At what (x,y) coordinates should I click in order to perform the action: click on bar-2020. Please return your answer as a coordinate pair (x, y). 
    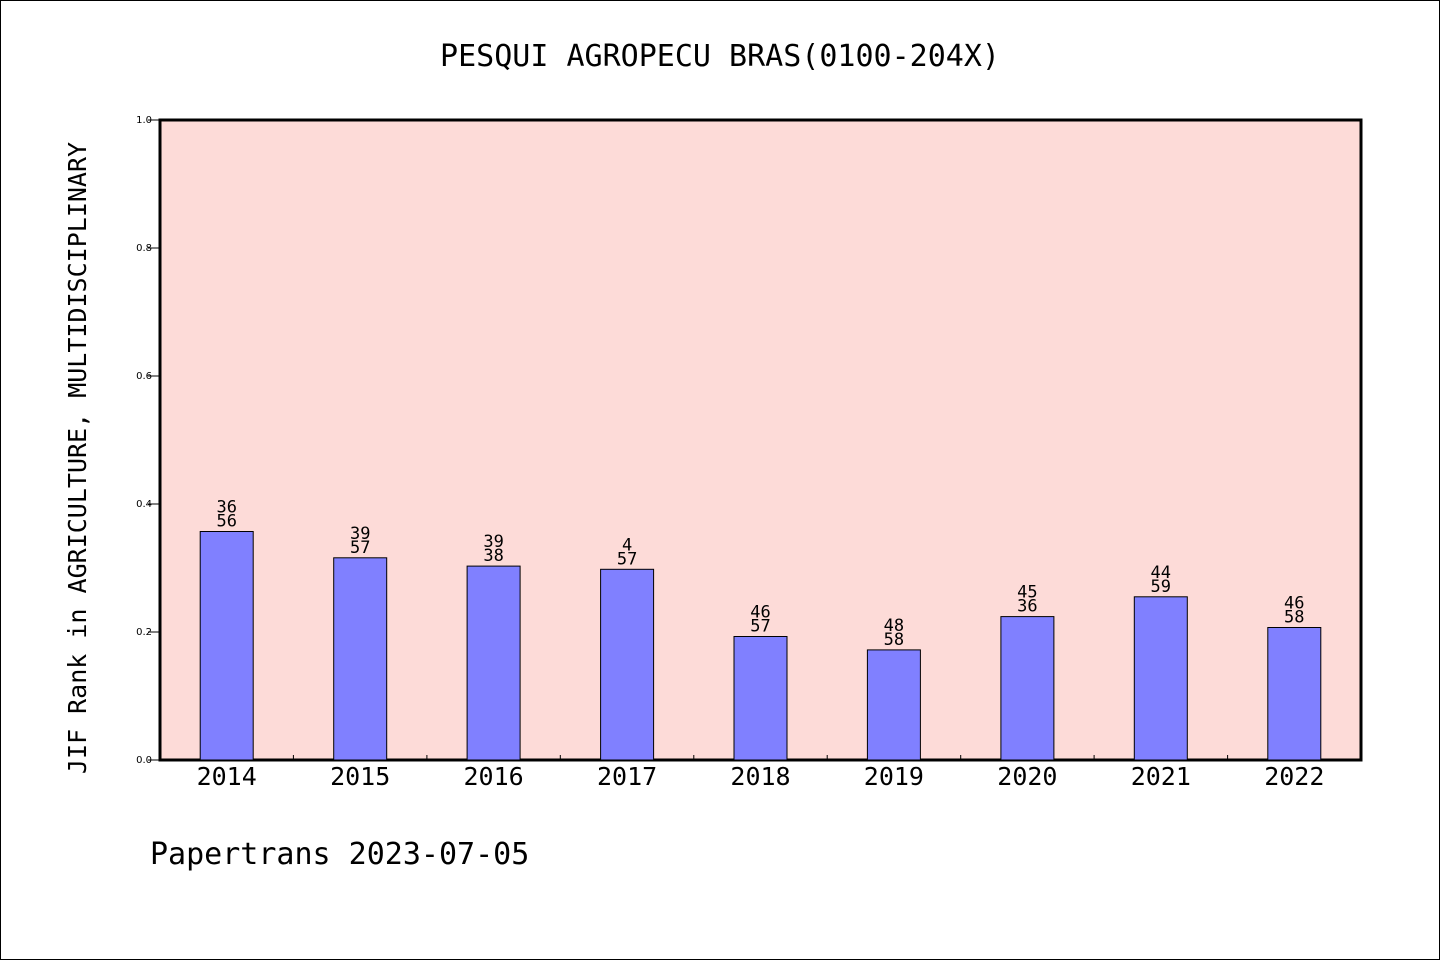
    Looking at the image, I should click on (1027, 688).